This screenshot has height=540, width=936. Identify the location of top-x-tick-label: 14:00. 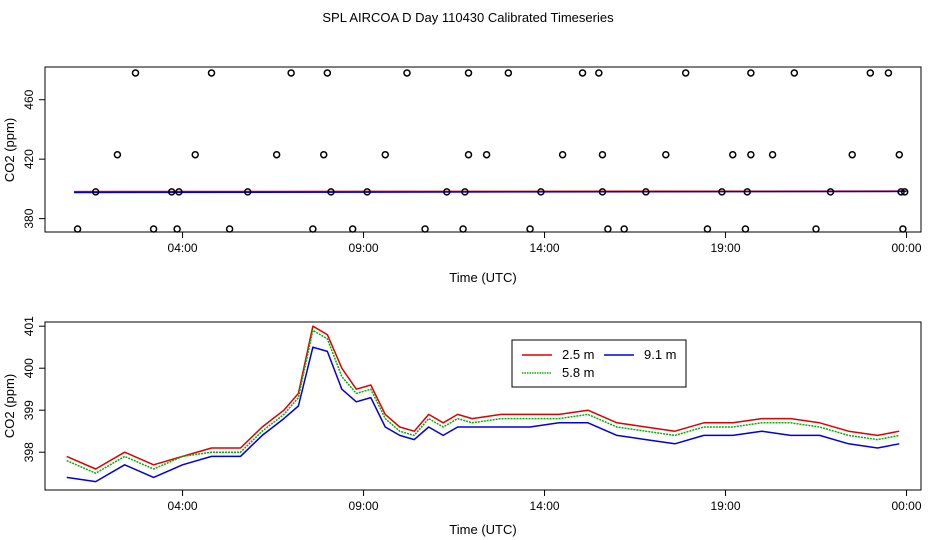
(545, 248).